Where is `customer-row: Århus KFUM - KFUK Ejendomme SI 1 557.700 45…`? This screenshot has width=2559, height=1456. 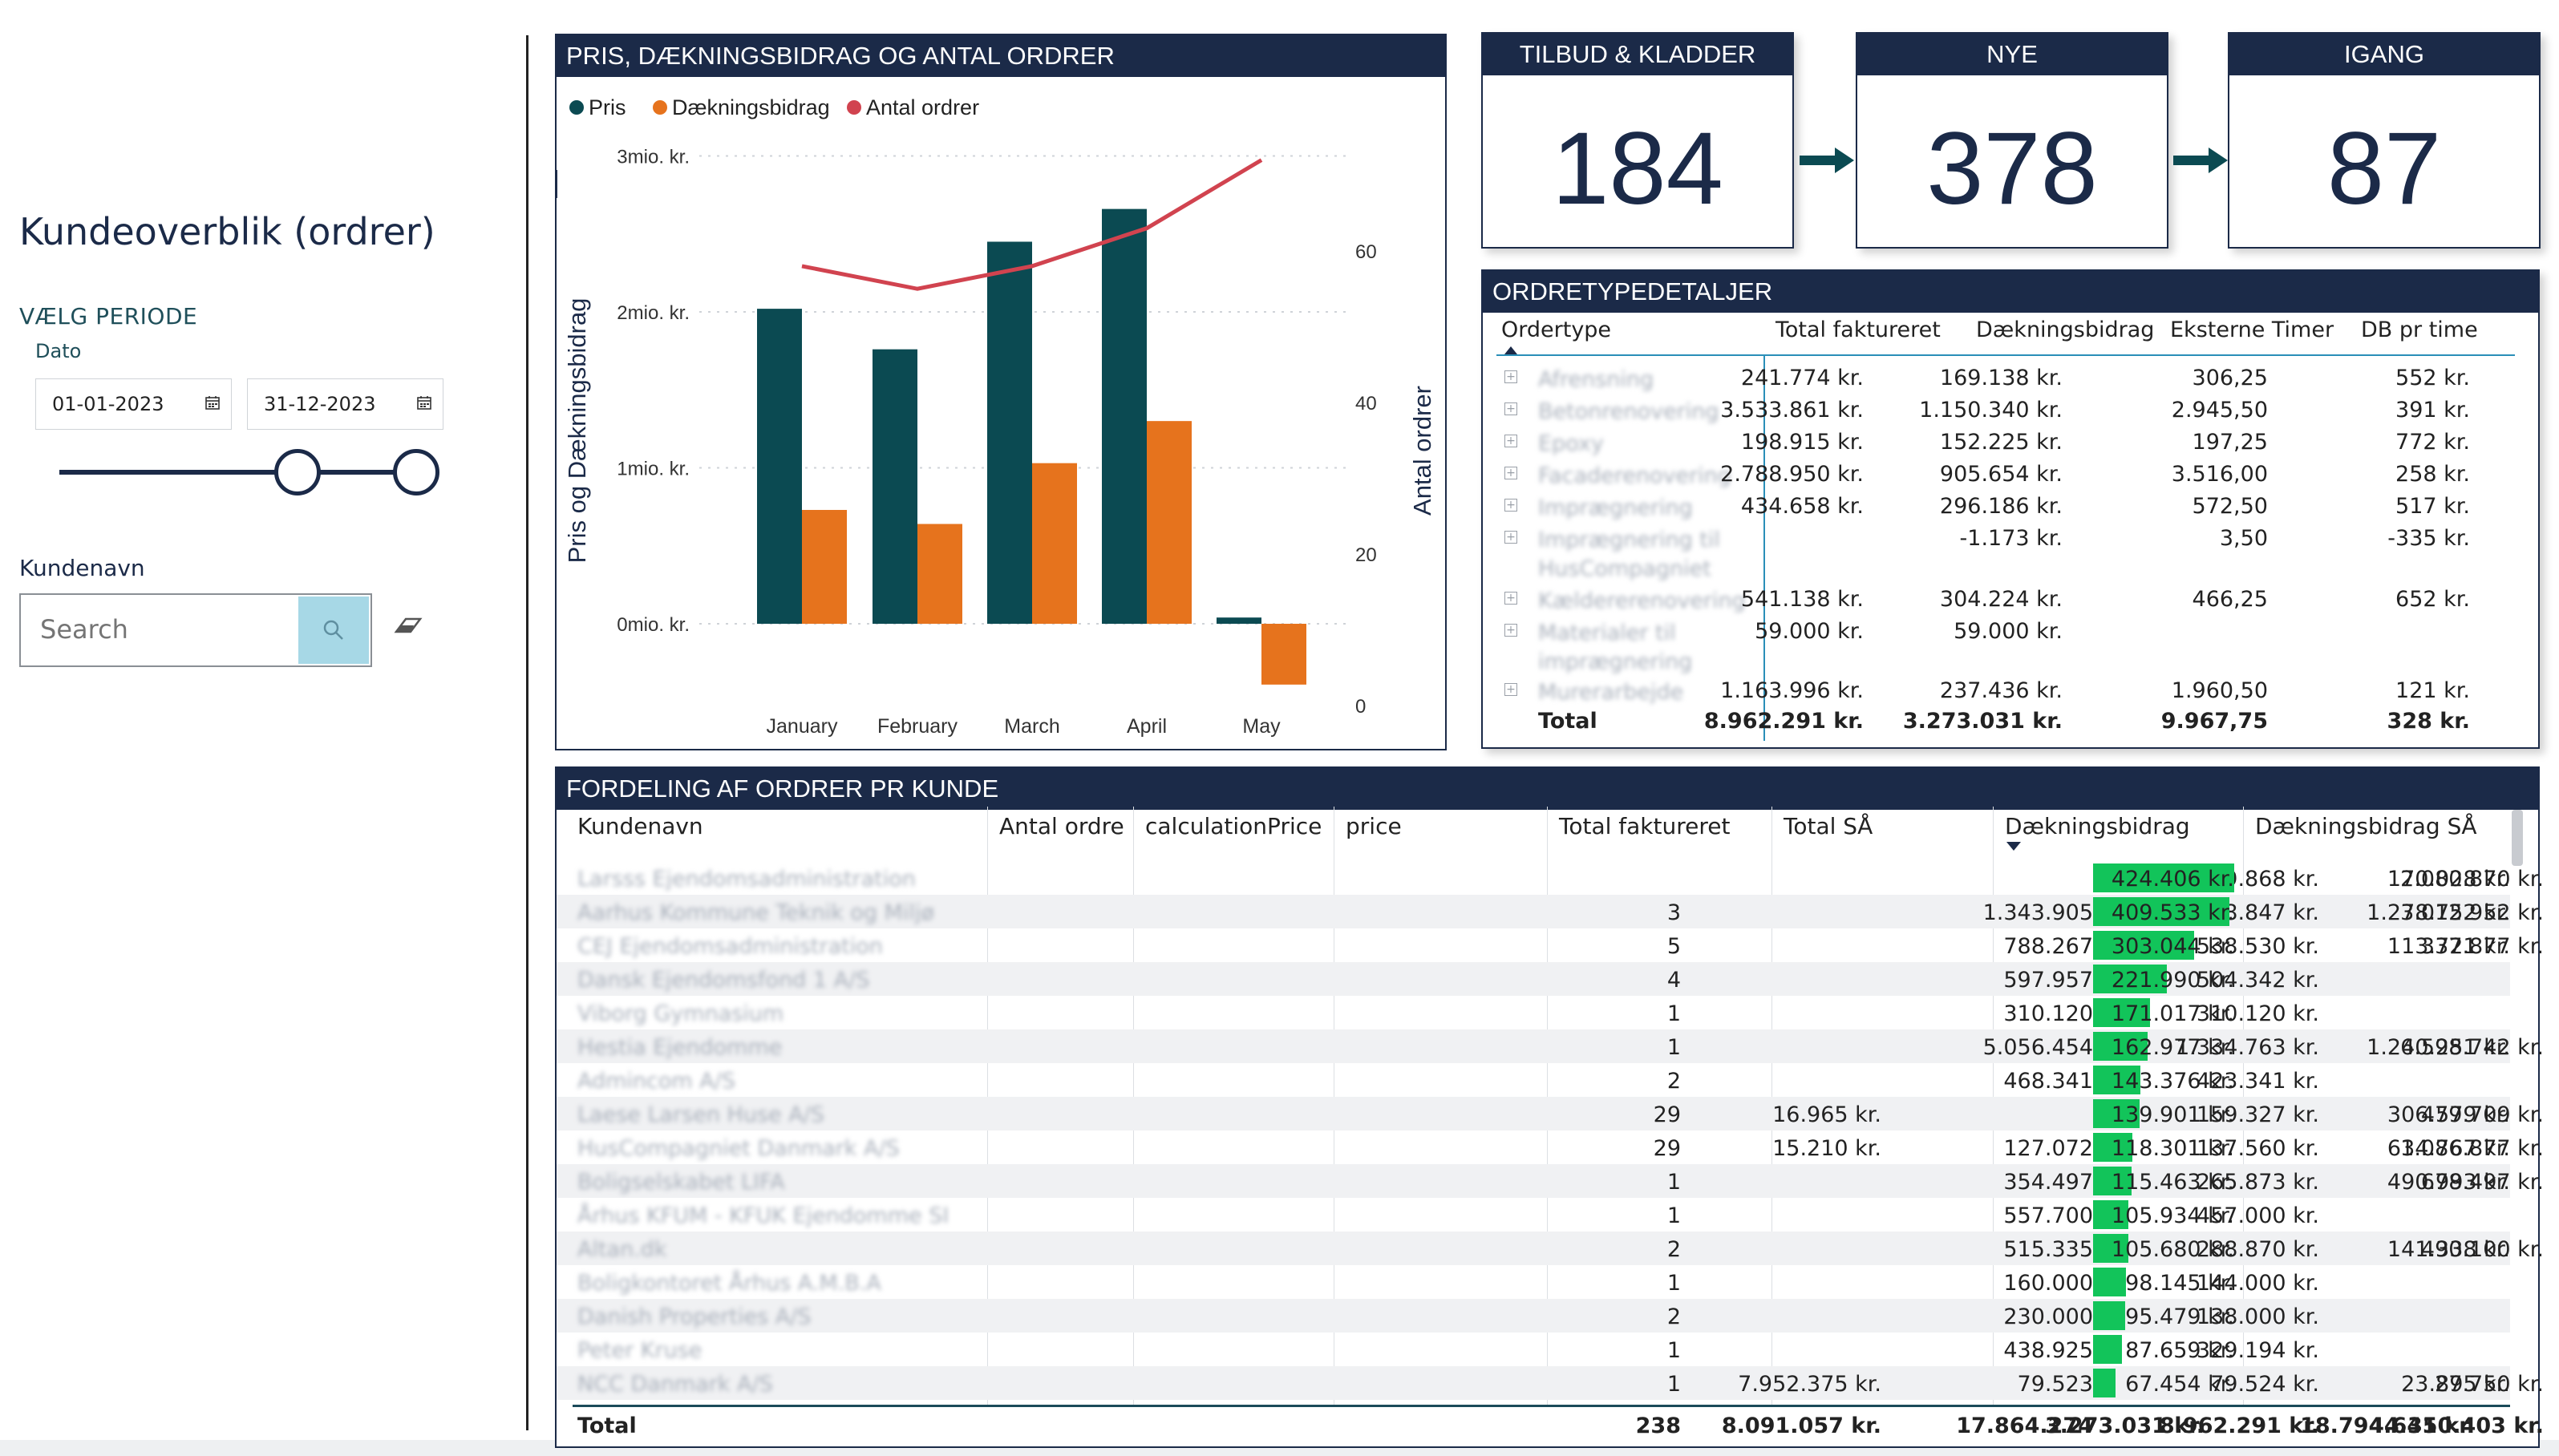 customer-row: Århus KFUM - KFUK Ejendomme SI 1 557.700 45… is located at coordinates (1533, 1215).